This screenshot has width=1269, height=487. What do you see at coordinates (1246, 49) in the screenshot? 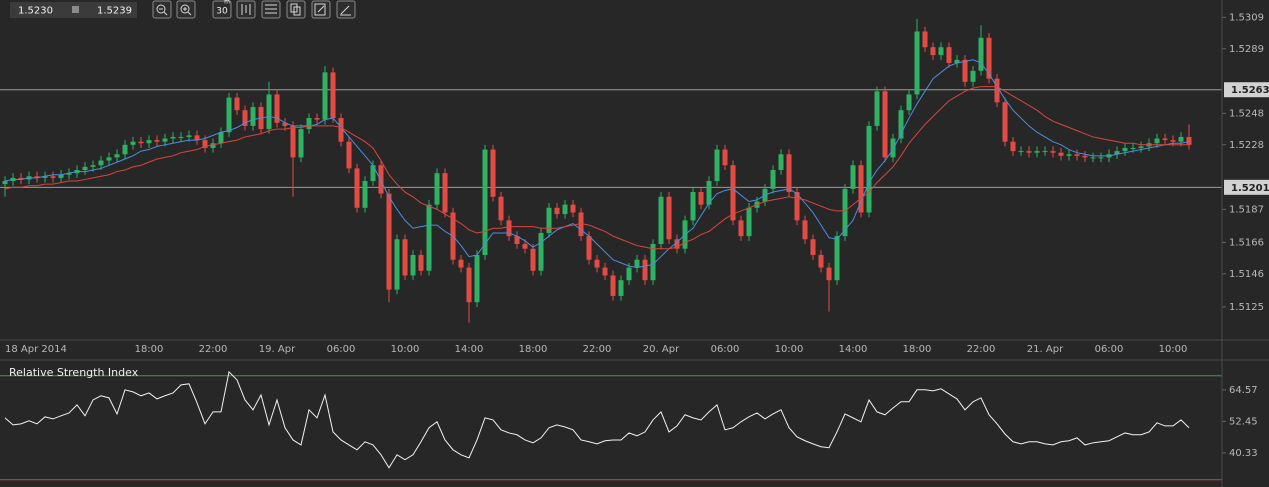
I see `y-tick-label: 1.5289` at bounding box center [1246, 49].